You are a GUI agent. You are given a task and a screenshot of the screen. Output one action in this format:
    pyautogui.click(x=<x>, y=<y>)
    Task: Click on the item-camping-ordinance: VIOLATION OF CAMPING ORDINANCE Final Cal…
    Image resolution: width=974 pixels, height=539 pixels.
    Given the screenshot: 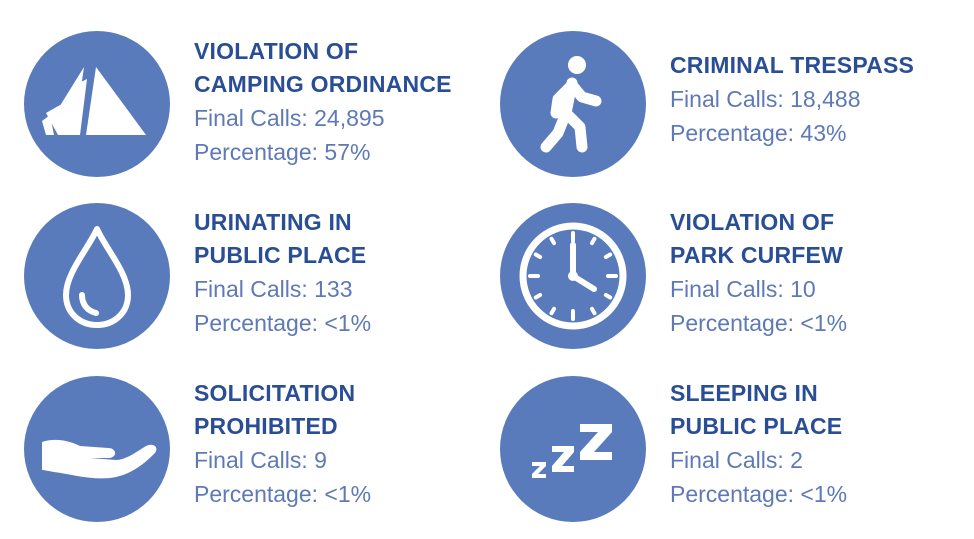 What is the action you would take?
    pyautogui.click(x=264, y=106)
    